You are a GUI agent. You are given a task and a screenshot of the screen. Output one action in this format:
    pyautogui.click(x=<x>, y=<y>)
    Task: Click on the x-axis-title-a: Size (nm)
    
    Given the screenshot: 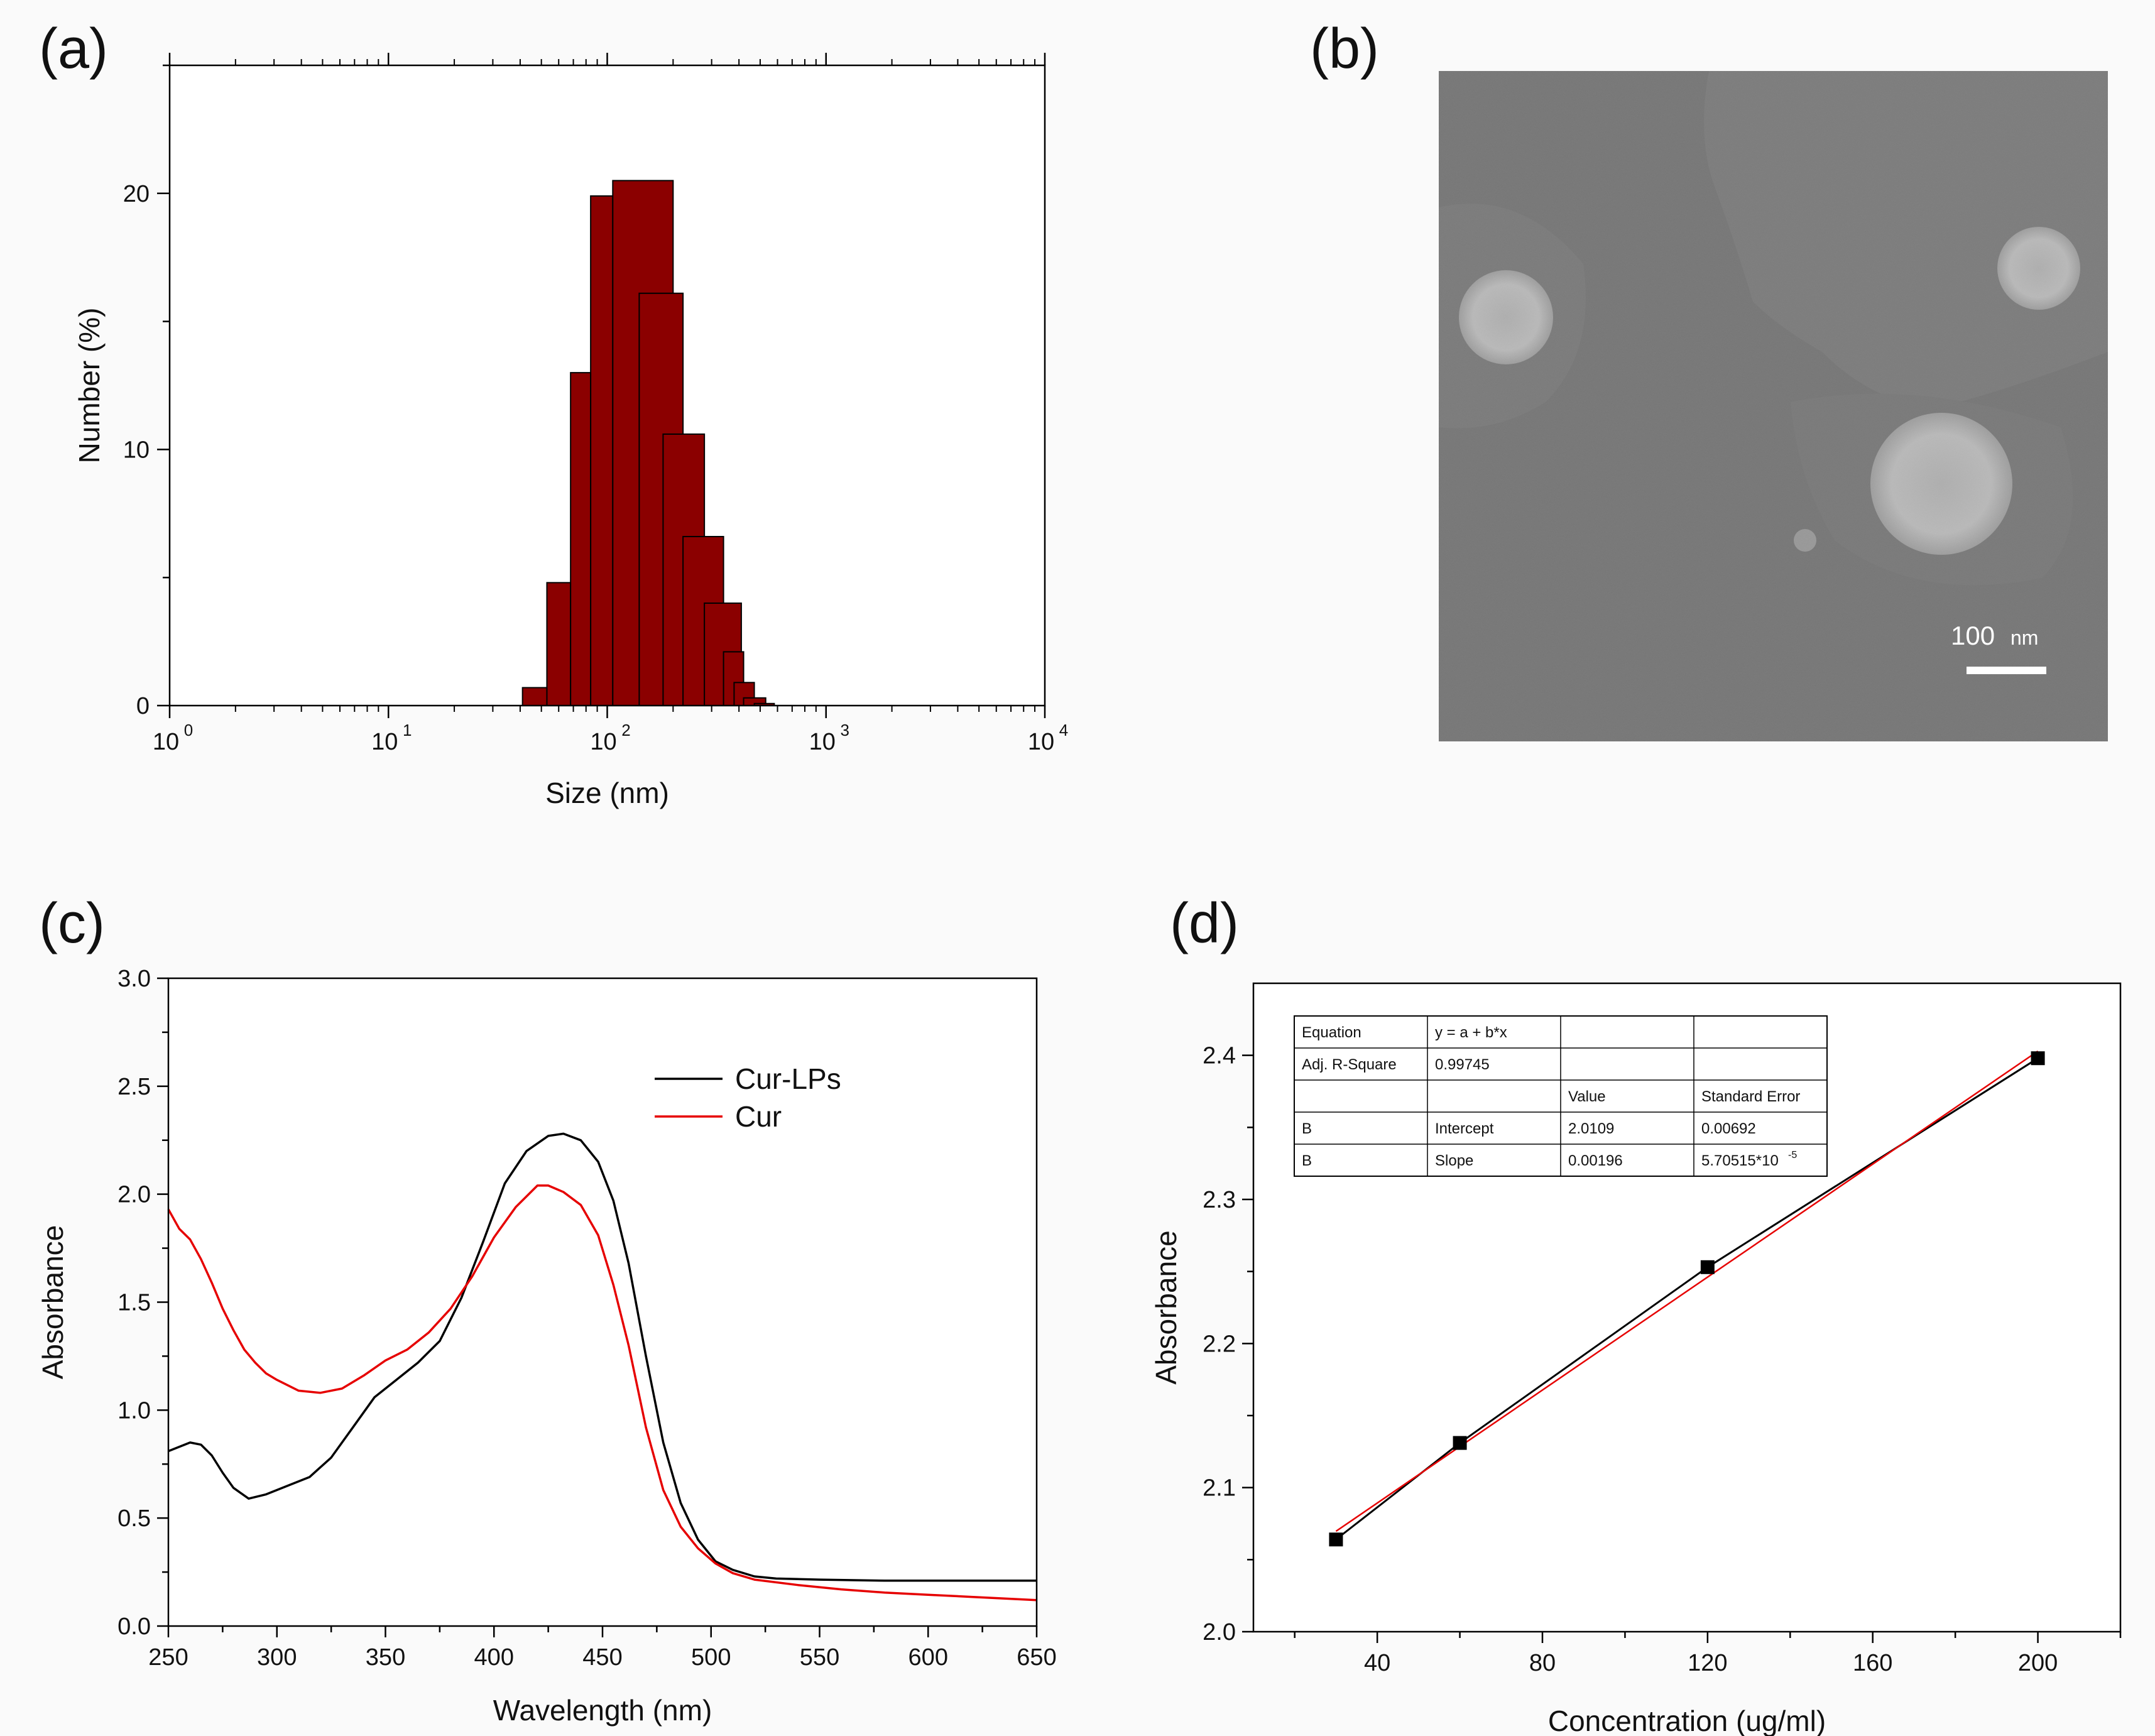 What is the action you would take?
    pyautogui.click(x=607, y=793)
    